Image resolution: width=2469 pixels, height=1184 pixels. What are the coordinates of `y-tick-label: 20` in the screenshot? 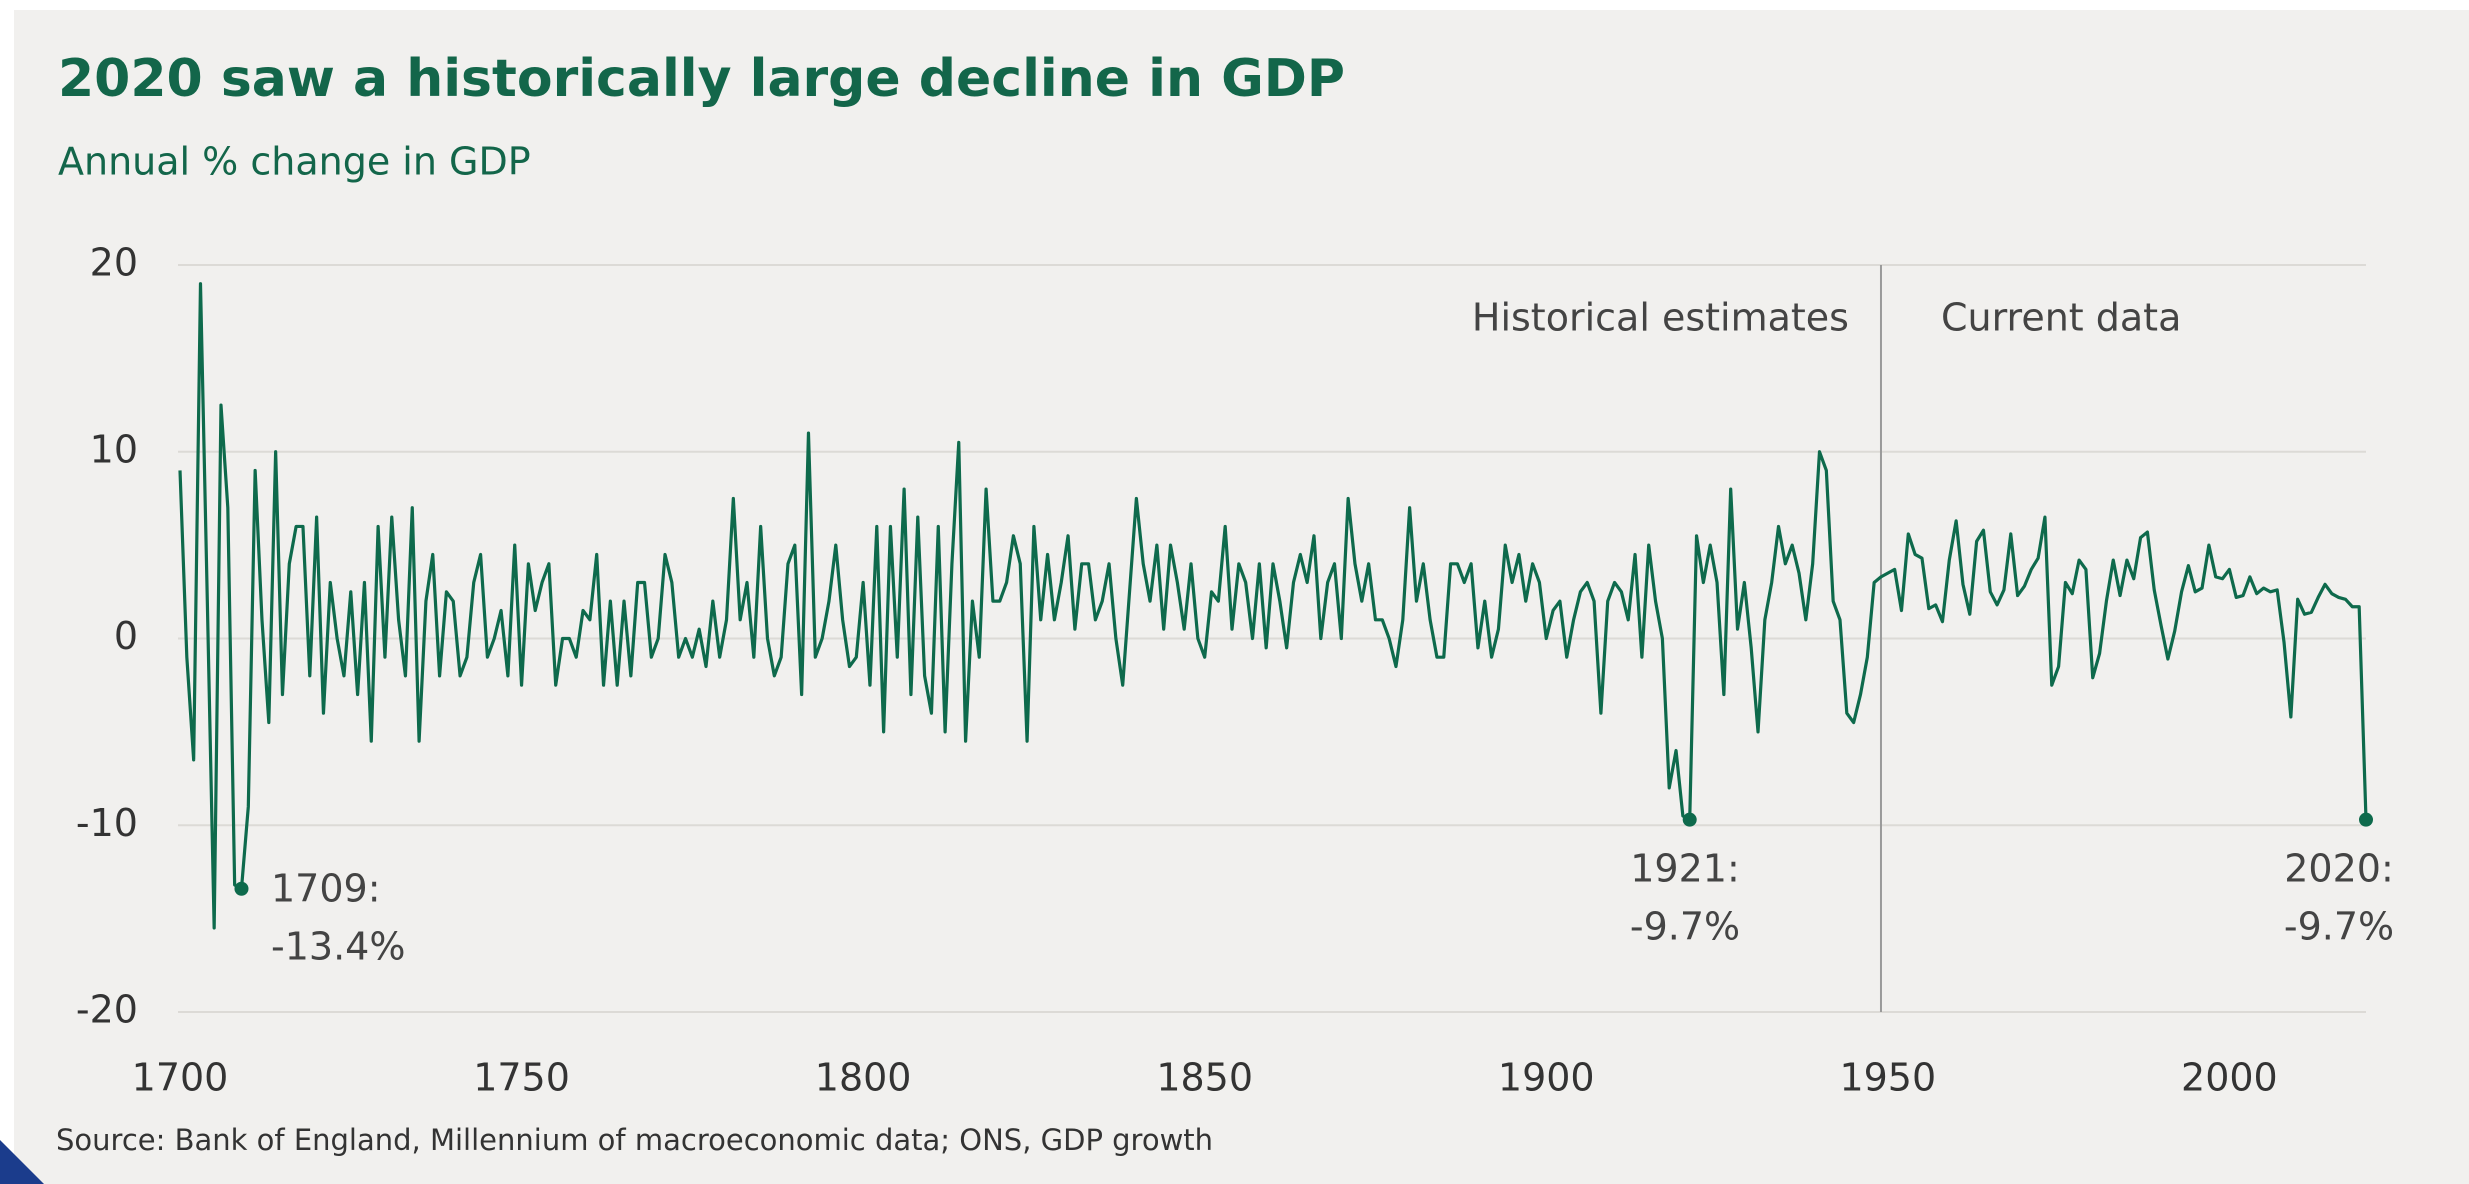 It's located at (114, 263).